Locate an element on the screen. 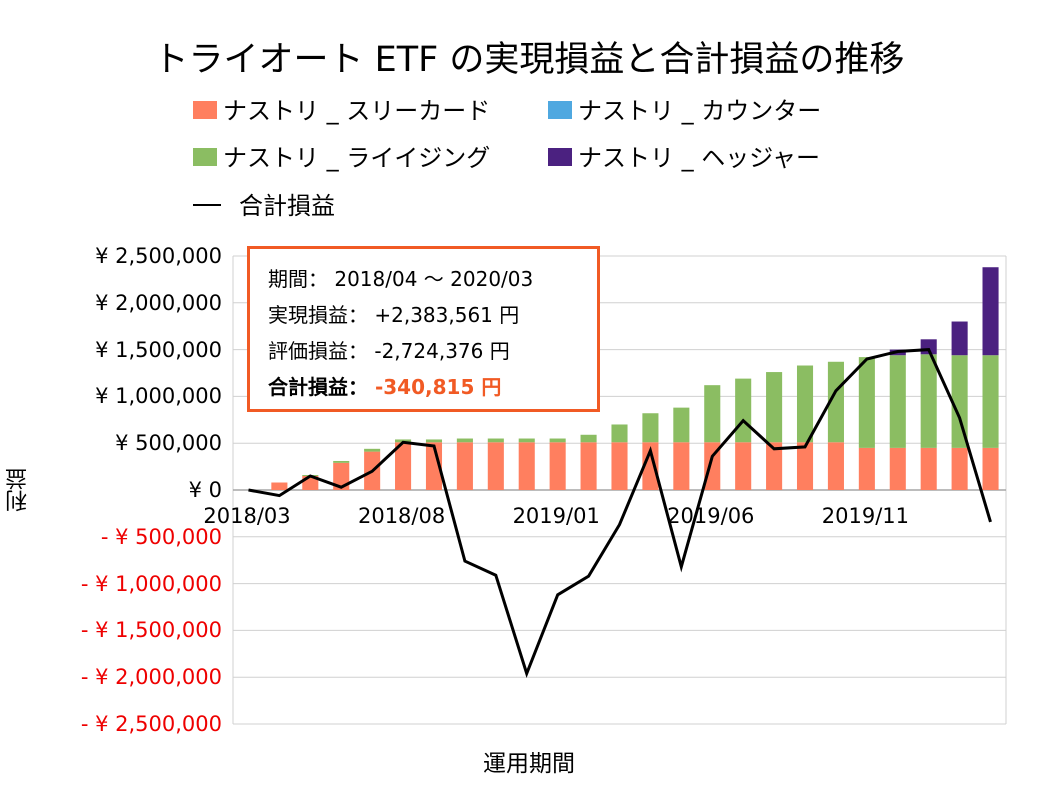  legend-label-rising: ナストリ _ ライイジング is located at coordinates (357, 158).